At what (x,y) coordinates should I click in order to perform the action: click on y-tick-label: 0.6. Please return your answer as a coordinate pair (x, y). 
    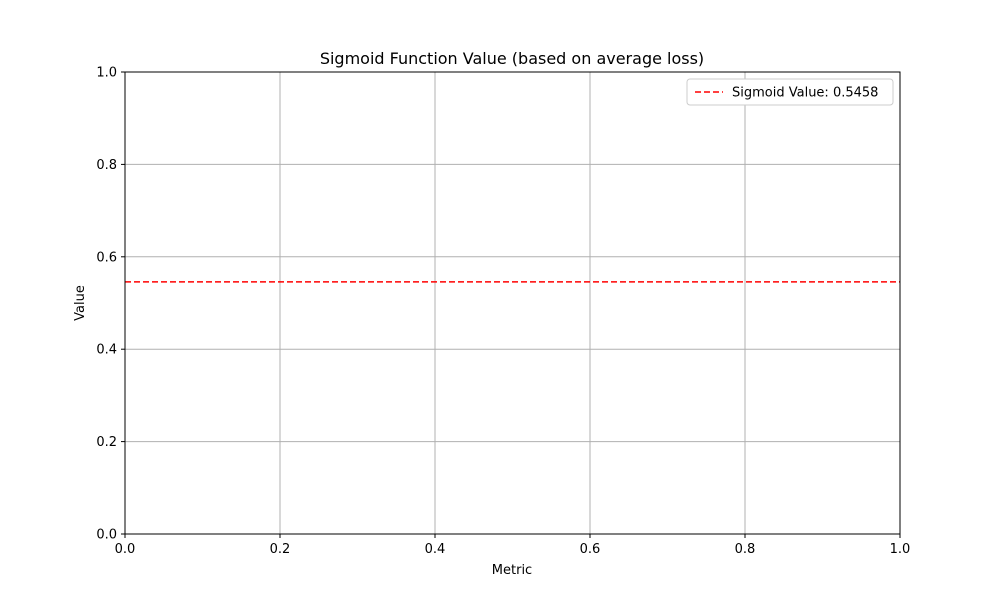
    Looking at the image, I should click on (106, 257).